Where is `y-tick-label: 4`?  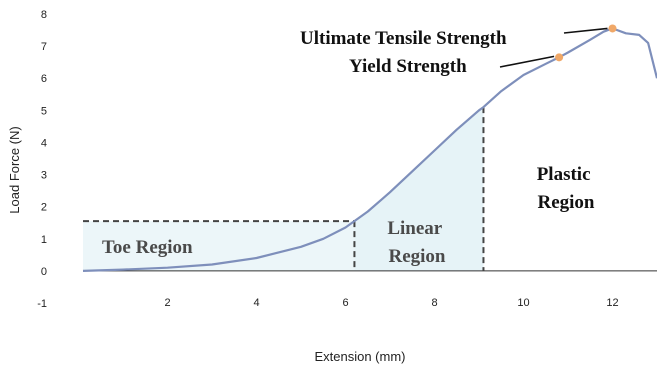 y-tick-label: 4 is located at coordinates (44, 143).